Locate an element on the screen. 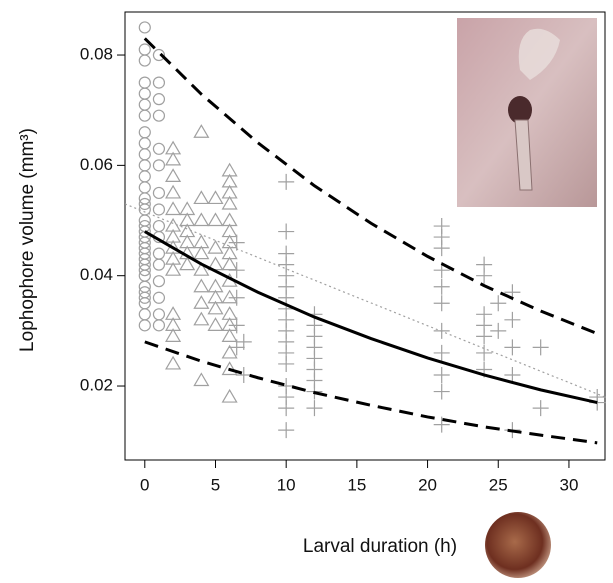  y-tick-label: 0.02 is located at coordinates (96, 385).